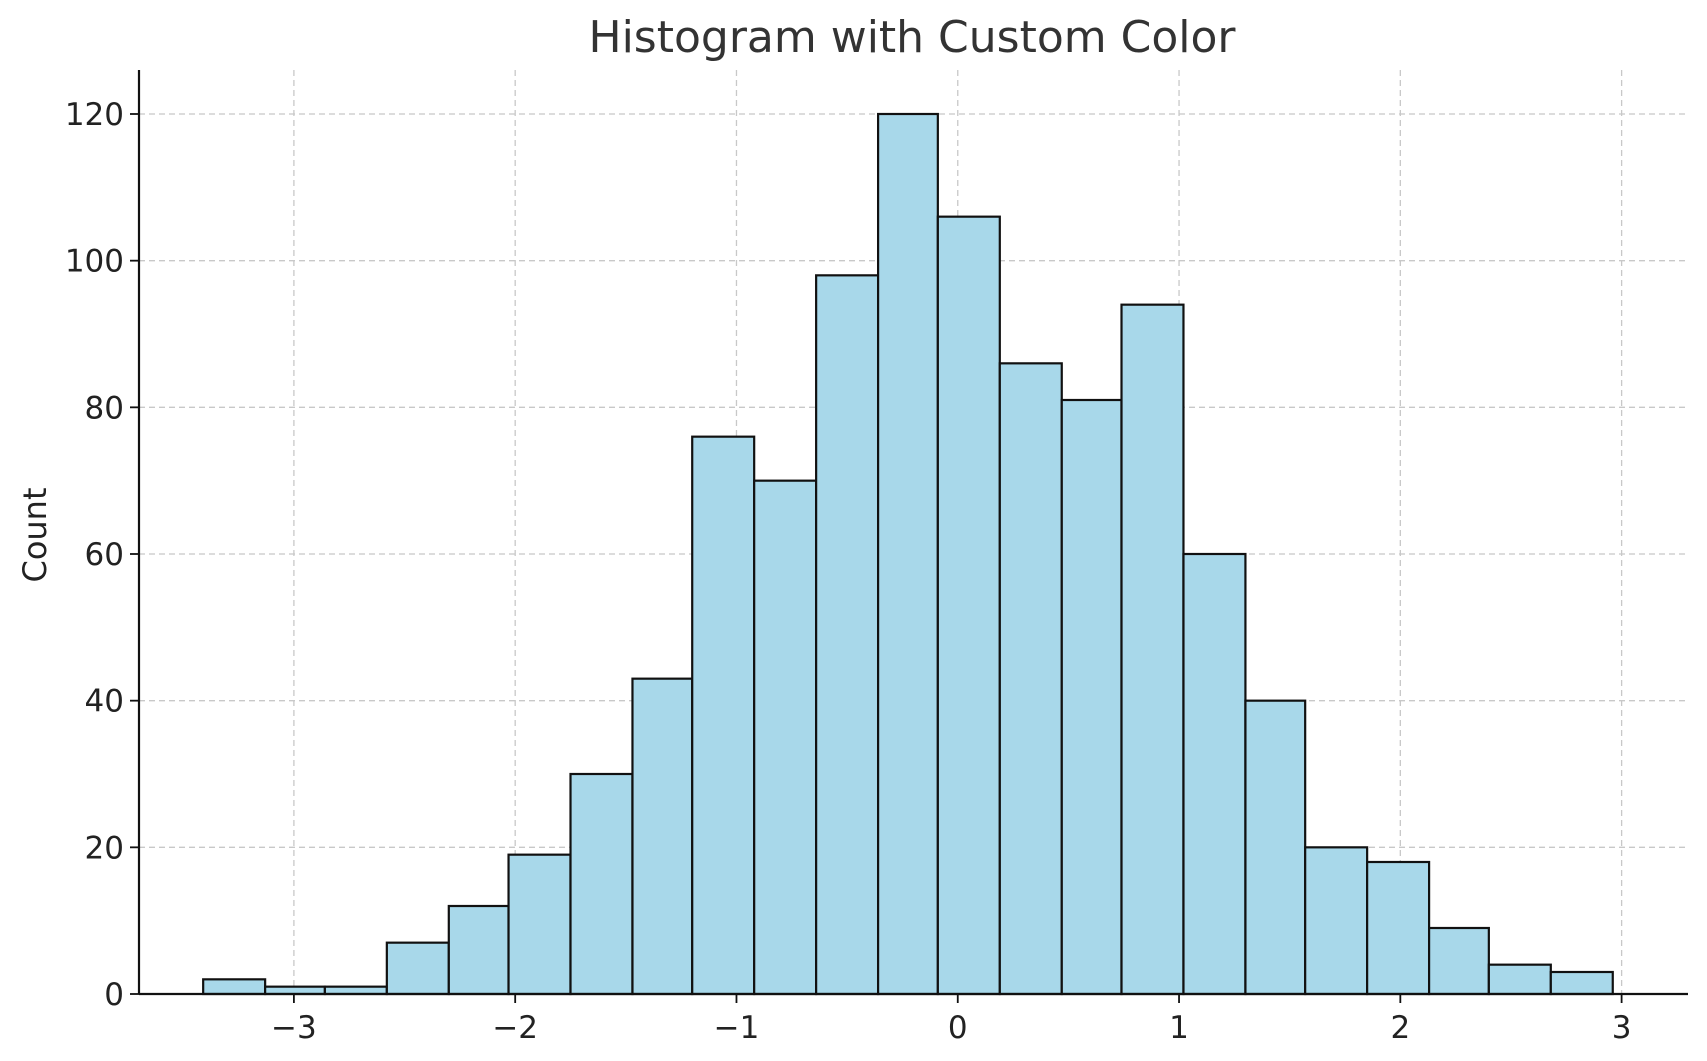 This screenshot has width=1707, height=1061. What do you see at coordinates (104, 848) in the screenshot?
I see `y-tick-label: 20` at bounding box center [104, 848].